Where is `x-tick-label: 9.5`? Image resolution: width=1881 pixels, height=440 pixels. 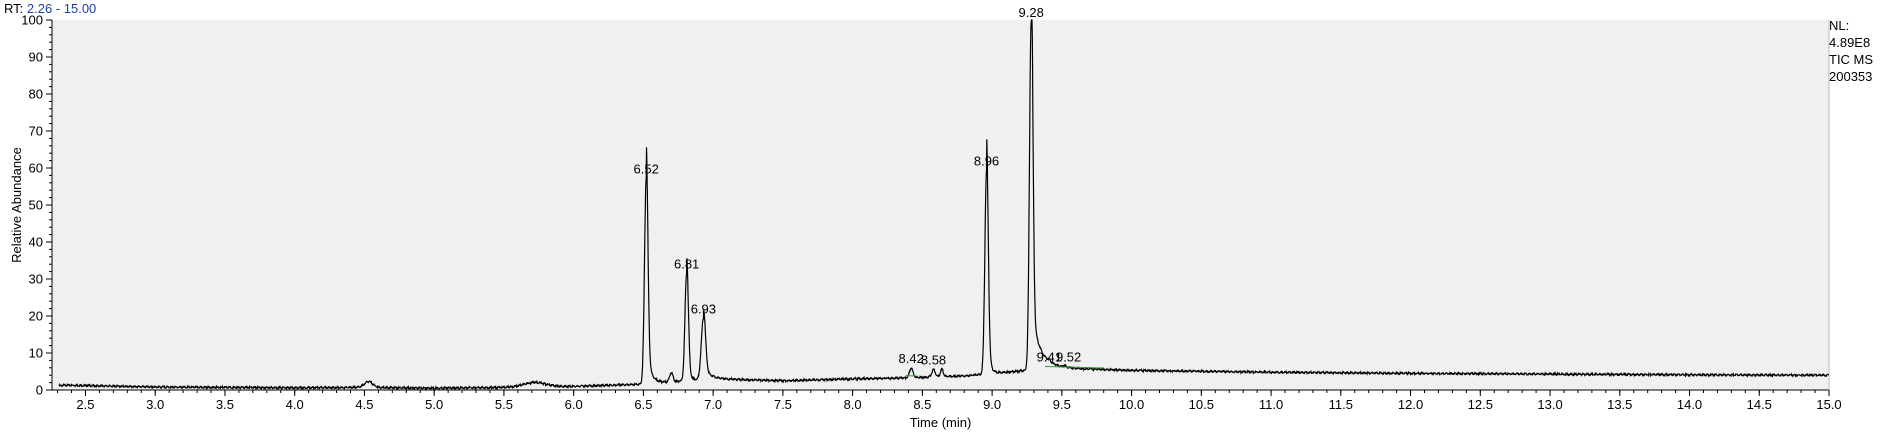 x-tick-label: 9.5 is located at coordinates (1062, 404).